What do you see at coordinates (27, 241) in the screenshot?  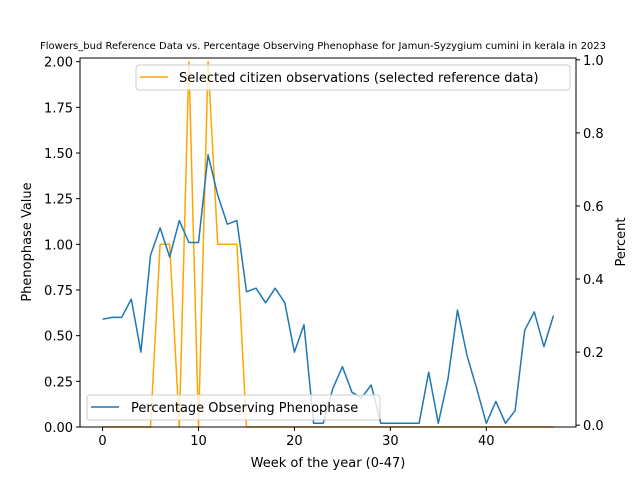 I see `left-y-axis-label: Phenophase Value` at bounding box center [27, 241].